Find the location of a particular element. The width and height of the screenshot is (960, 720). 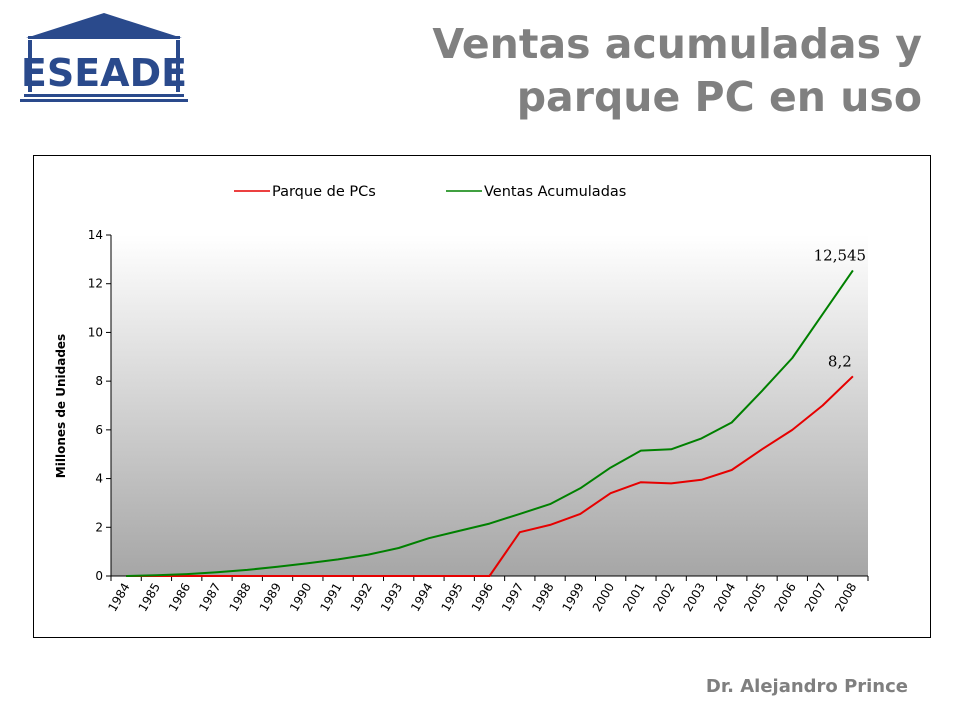

x-tick-label: 2005 is located at coordinates (754, 597).